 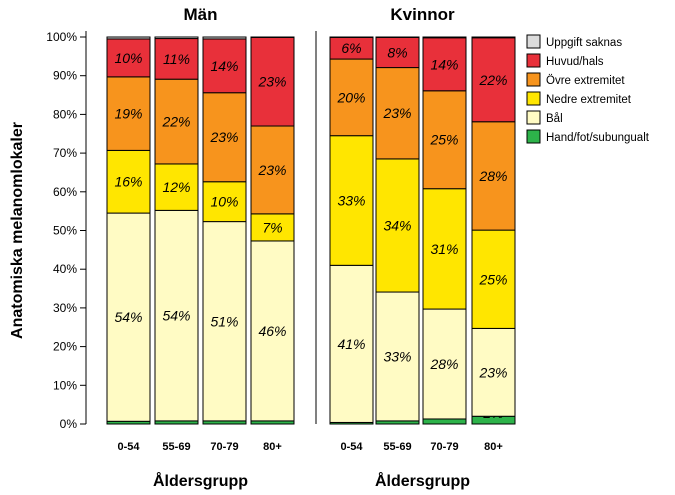 I want to click on legend-swatch-ovre, so click(x=533, y=79).